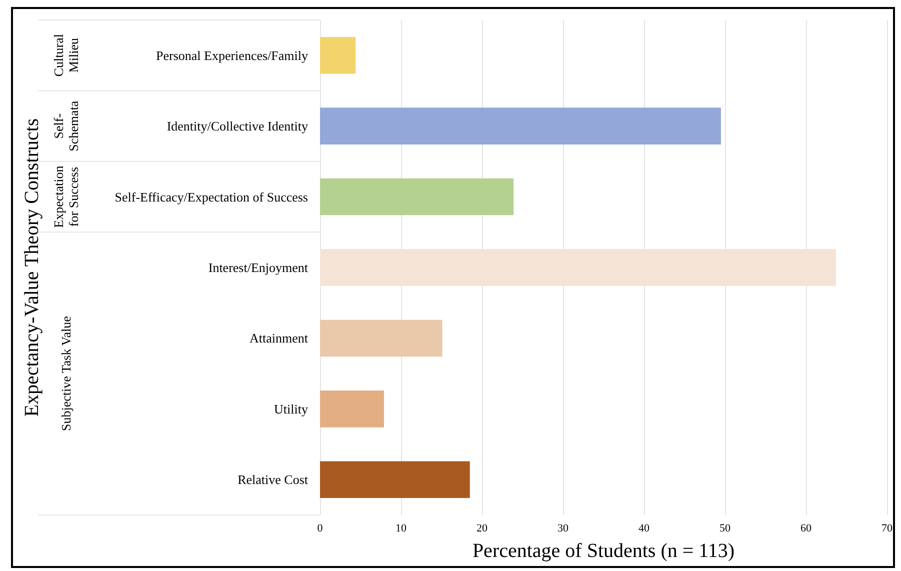  Describe the element at coordinates (401, 528) in the screenshot. I see `x-tick-label: 10` at that location.